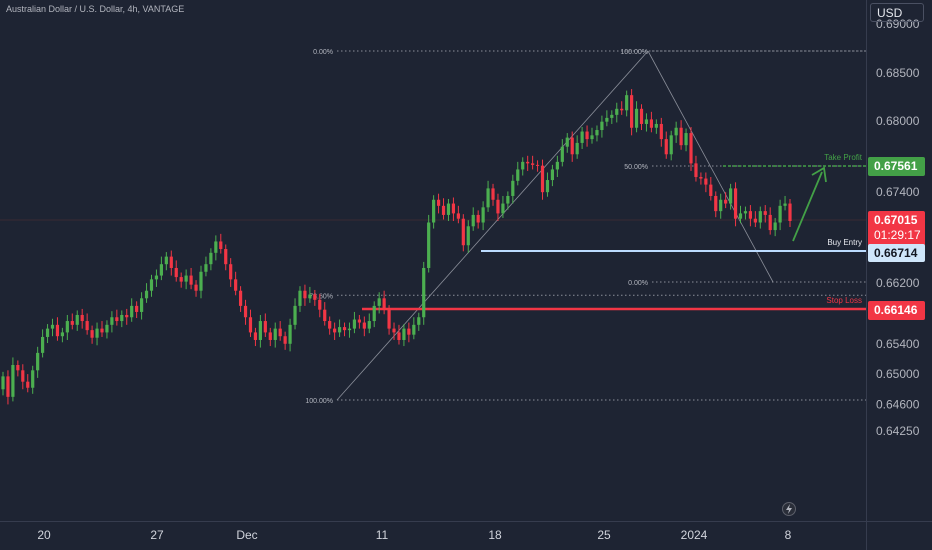 Image resolution: width=932 pixels, height=550 pixels. I want to click on current-price-tag-text: 0.67015, so click(896, 220).